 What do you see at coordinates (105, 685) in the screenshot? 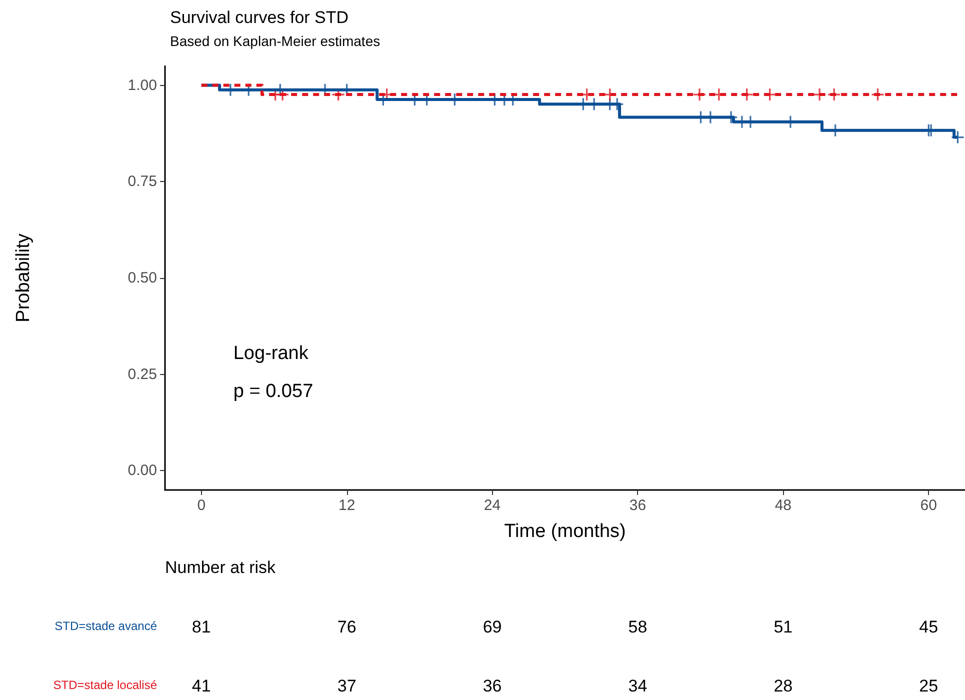
I see `text: STD=stade localisé` at bounding box center [105, 685].